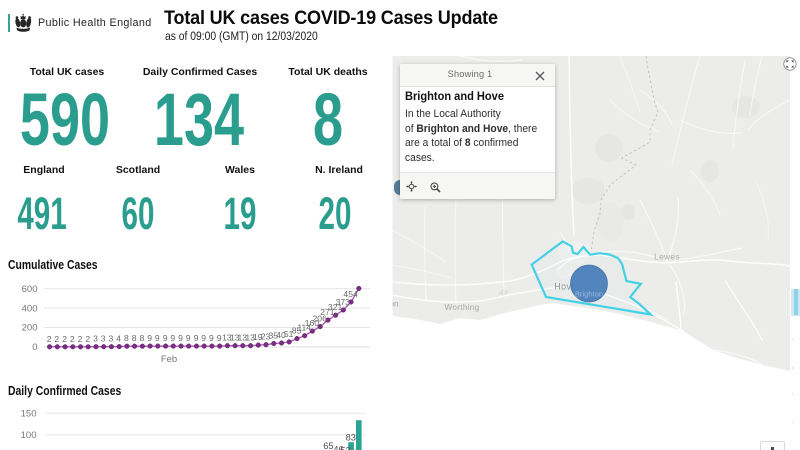 This screenshot has height=450, width=800. Describe the element at coordinates (118, 339) in the screenshot. I see `svg-text: 4` at that location.